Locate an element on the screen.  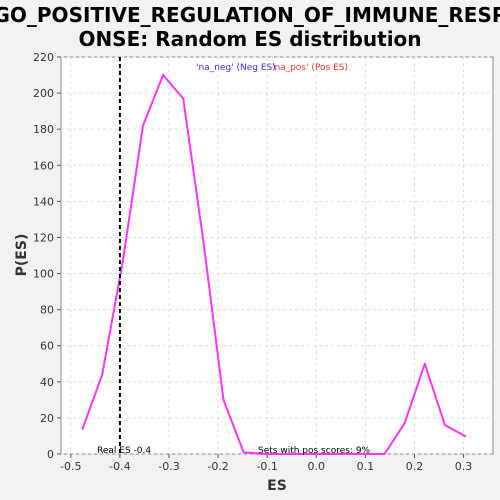
x-tick-label: 0.2 is located at coordinates (415, 466).